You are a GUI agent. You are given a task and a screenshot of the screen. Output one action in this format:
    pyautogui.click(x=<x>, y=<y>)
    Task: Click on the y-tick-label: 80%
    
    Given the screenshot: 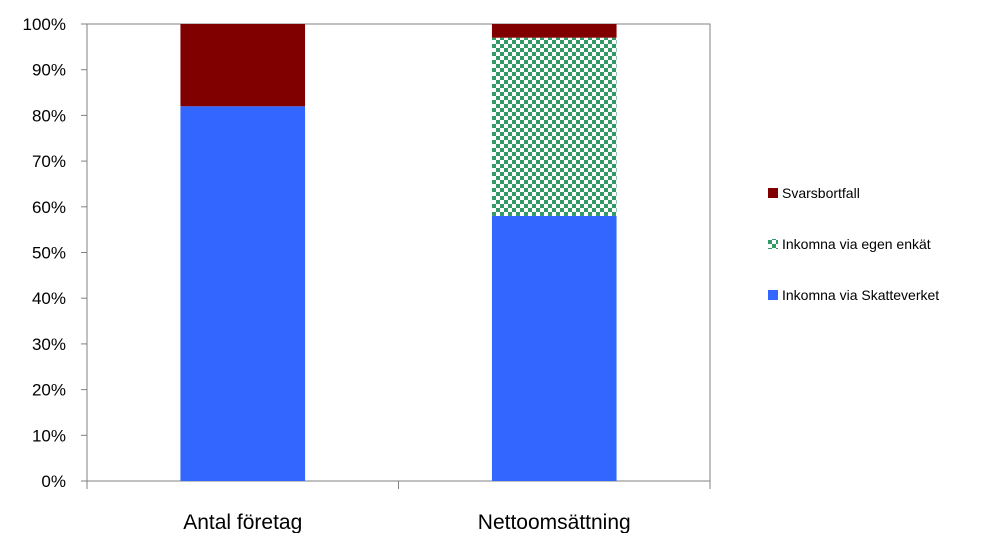 What is the action you would take?
    pyautogui.click(x=49, y=115)
    